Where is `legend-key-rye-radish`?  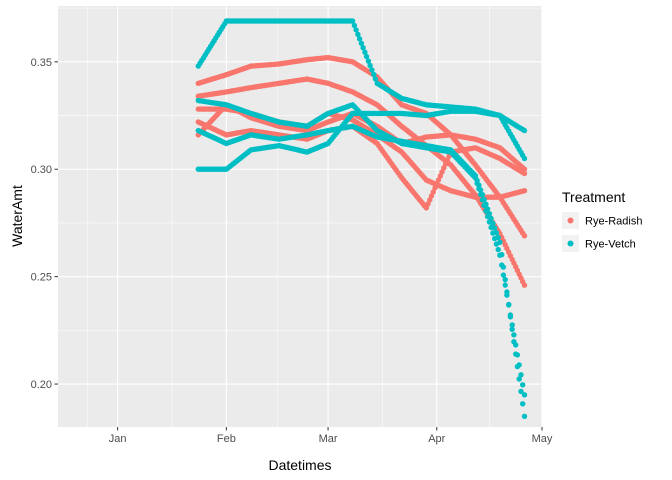 legend-key-rye-radish is located at coordinates (570, 220).